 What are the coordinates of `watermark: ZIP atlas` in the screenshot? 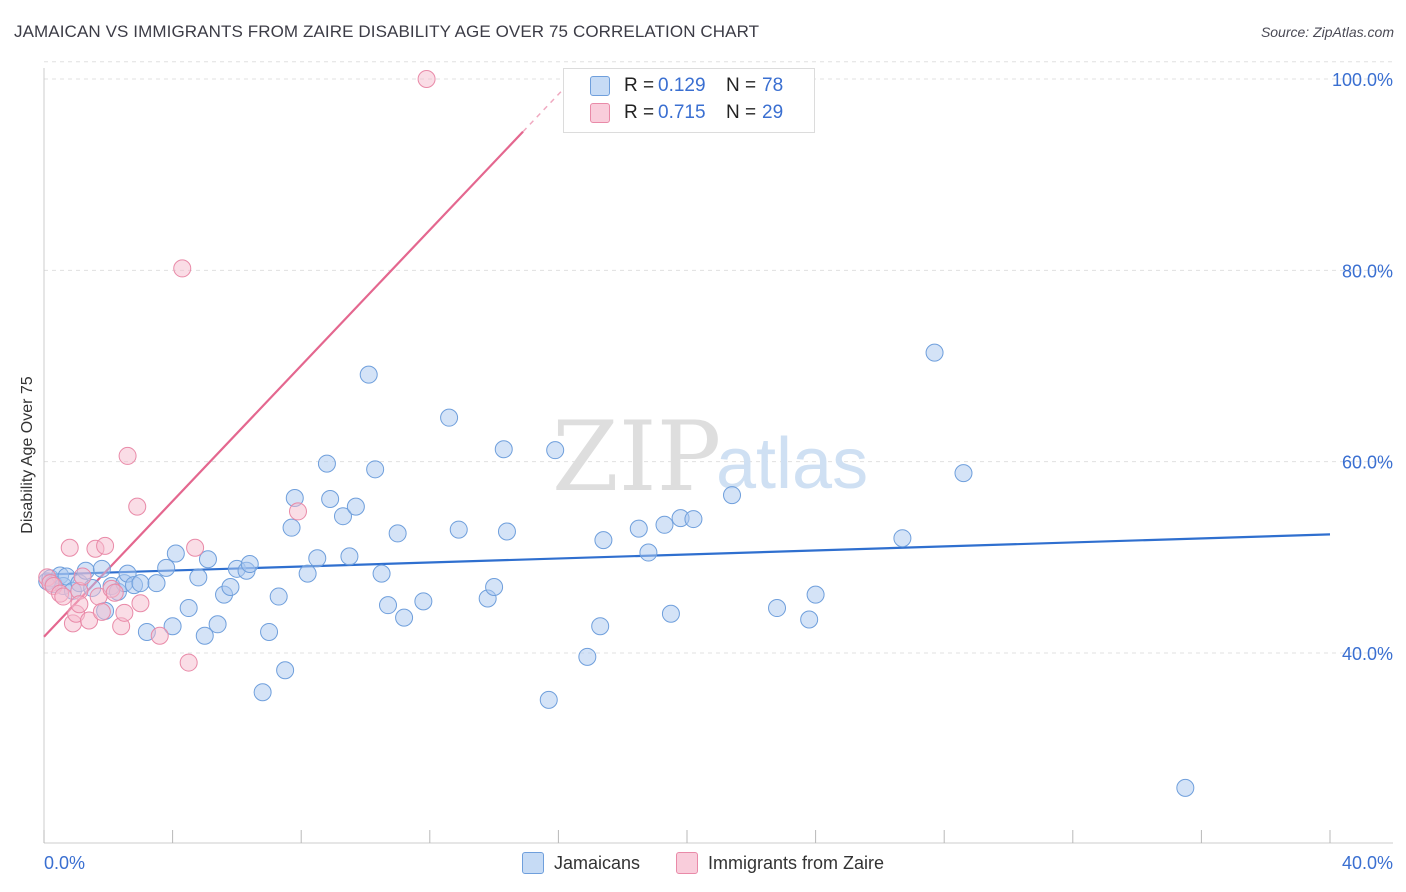 It's located at (710, 457).